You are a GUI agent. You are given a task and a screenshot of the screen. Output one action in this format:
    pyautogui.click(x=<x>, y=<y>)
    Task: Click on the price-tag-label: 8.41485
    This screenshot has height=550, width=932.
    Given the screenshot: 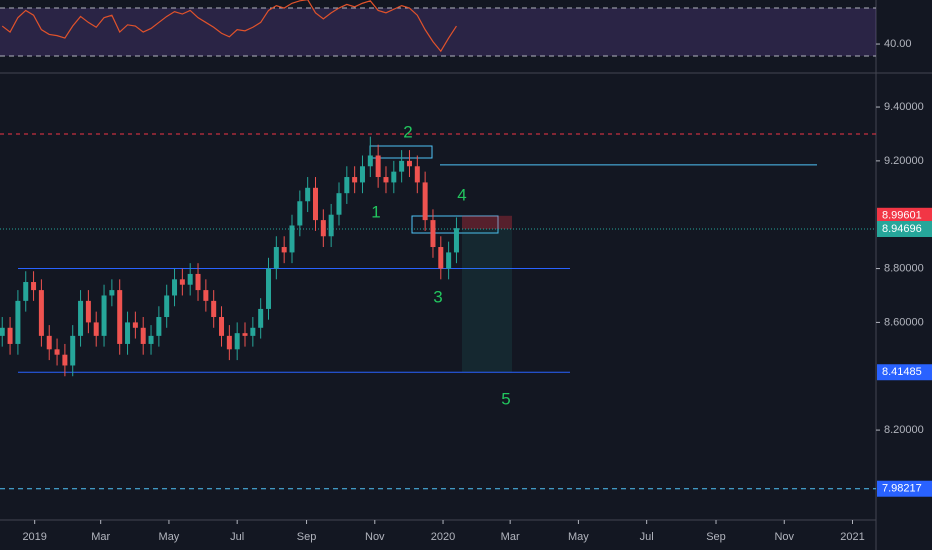 What is the action you would take?
    pyautogui.click(x=902, y=372)
    